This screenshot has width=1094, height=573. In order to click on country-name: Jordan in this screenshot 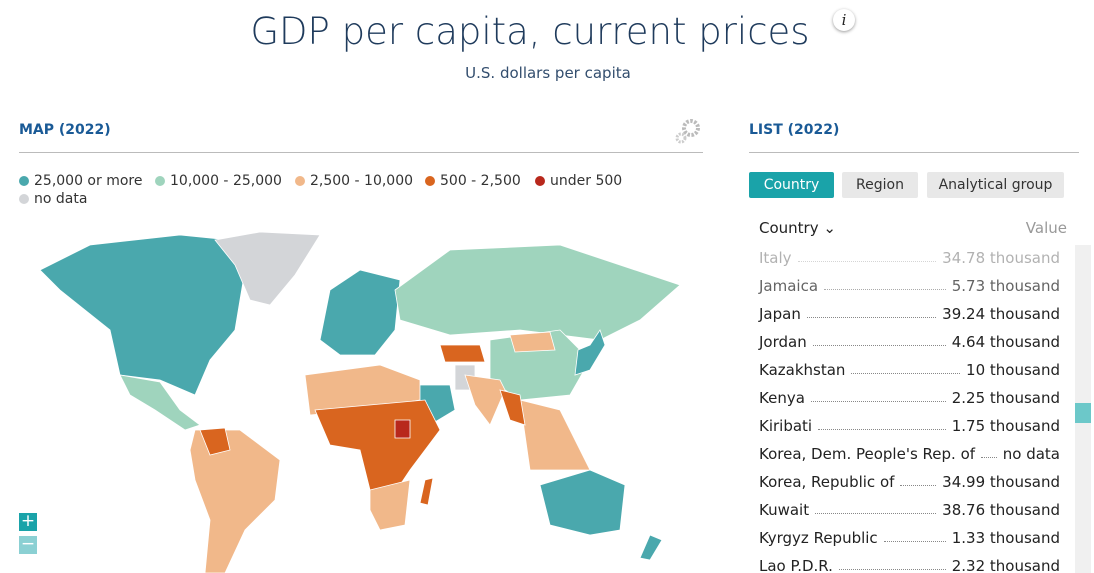, I will do `click(783, 342)`.